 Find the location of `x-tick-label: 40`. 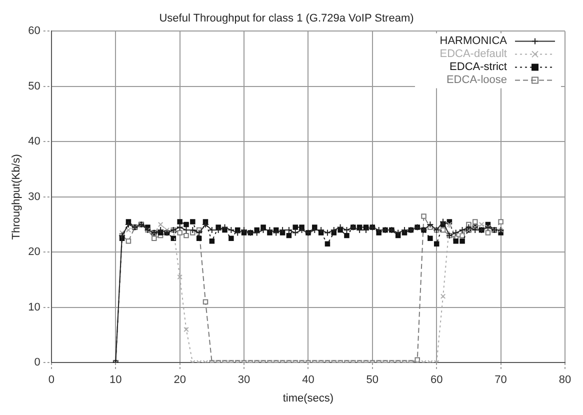

x-tick-label: 40 is located at coordinates (308, 380).